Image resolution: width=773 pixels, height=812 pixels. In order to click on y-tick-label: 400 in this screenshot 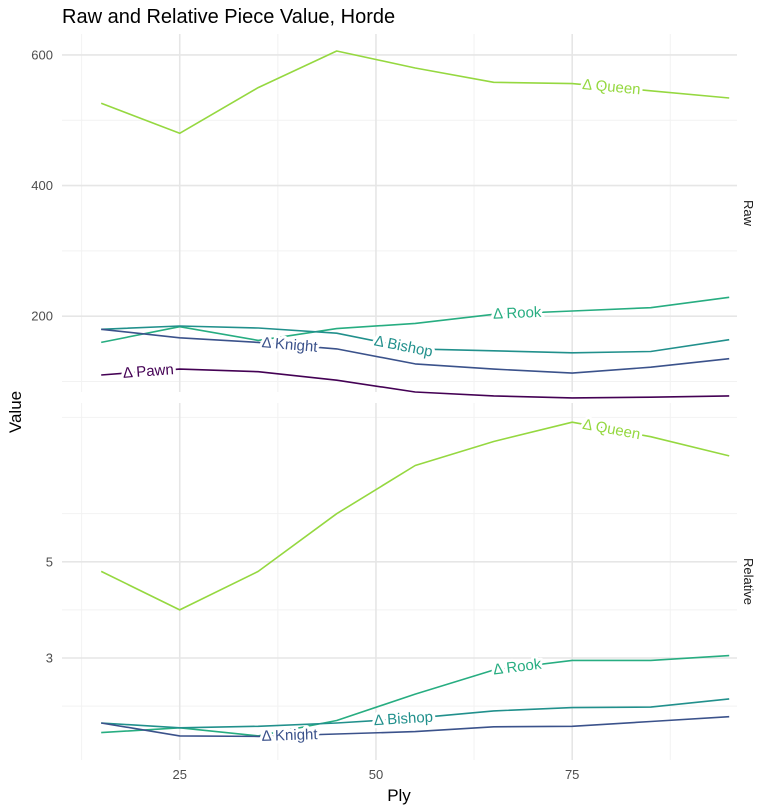, I will do `click(42, 185)`.